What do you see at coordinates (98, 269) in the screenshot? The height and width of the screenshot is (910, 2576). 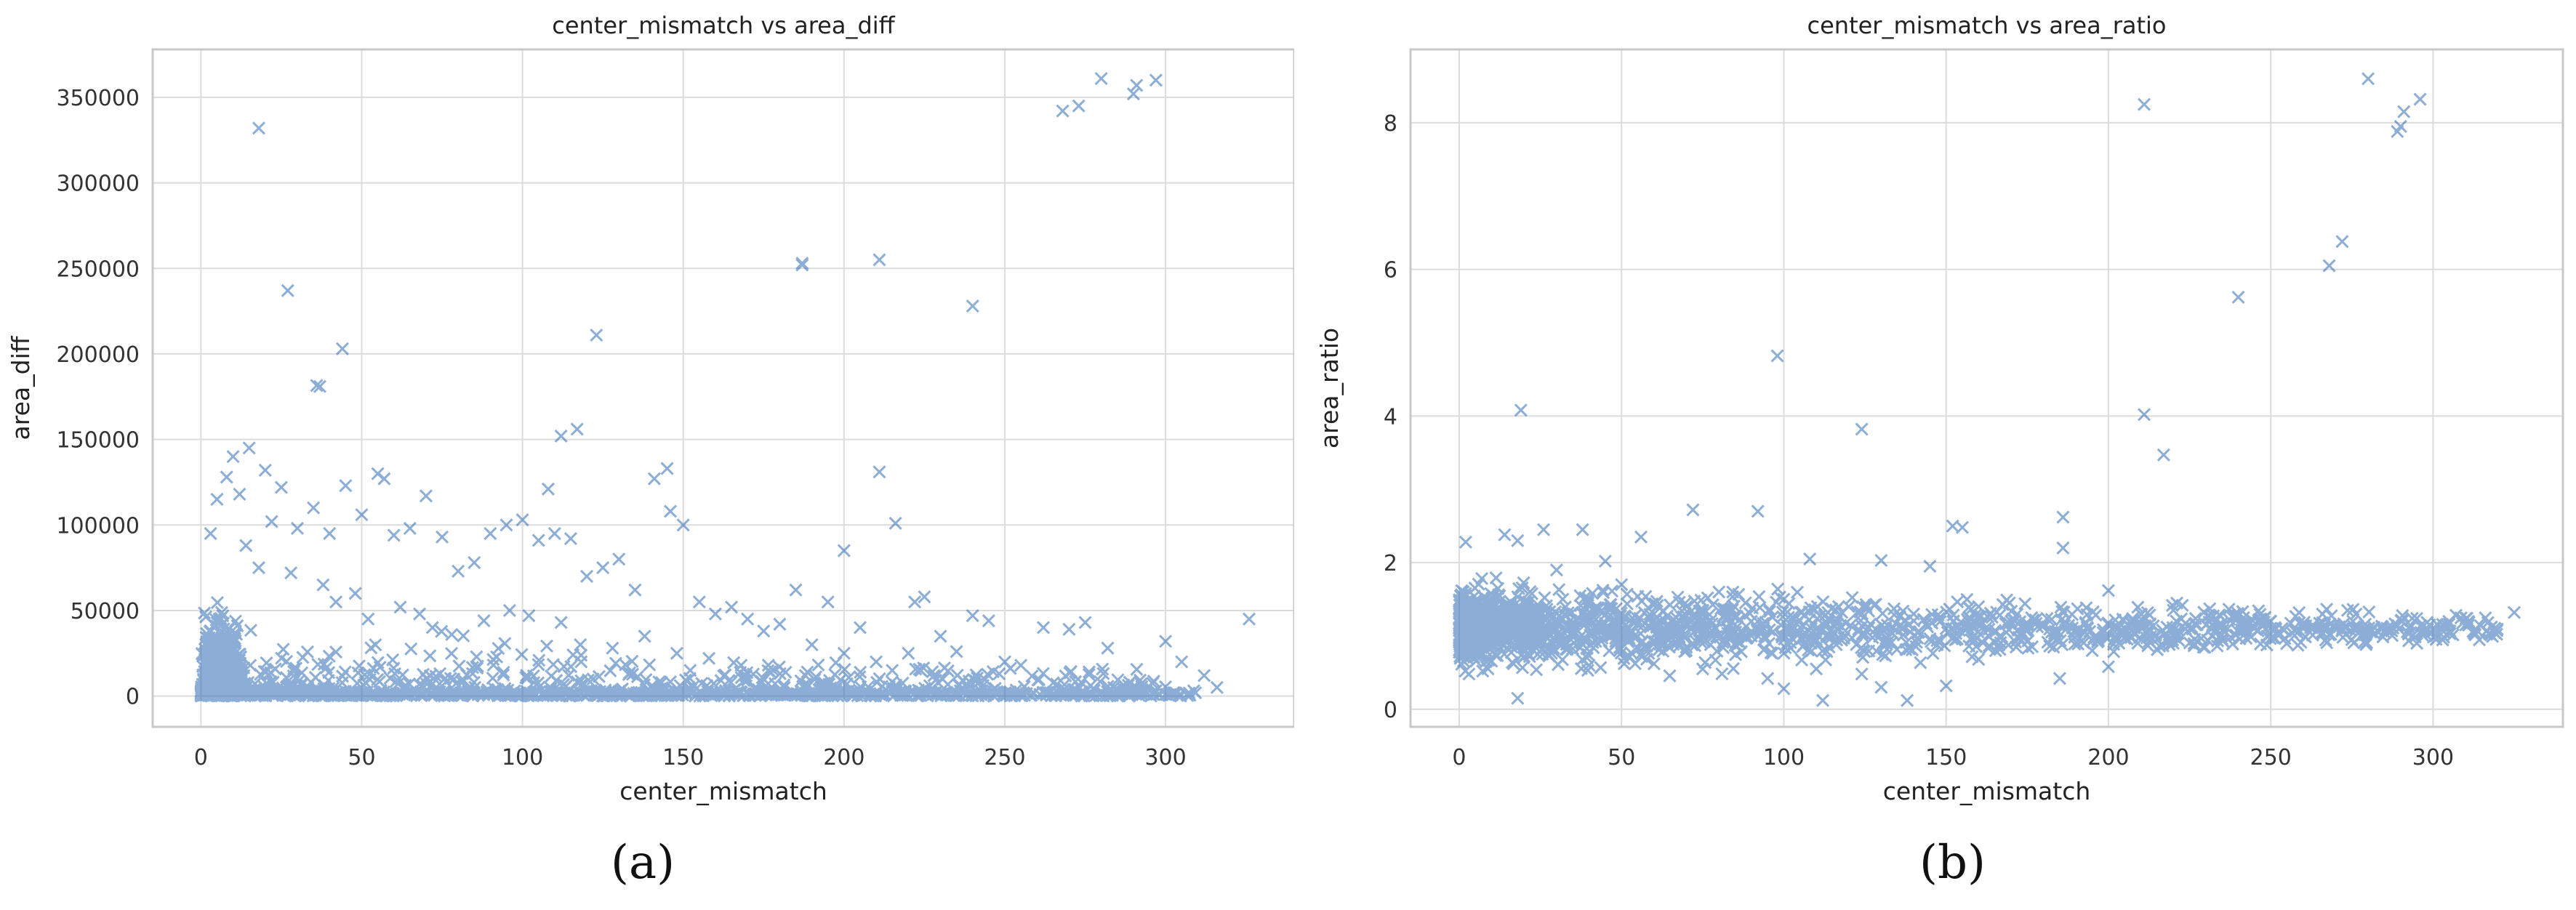 I see `y-tick-label: 250000` at bounding box center [98, 269].